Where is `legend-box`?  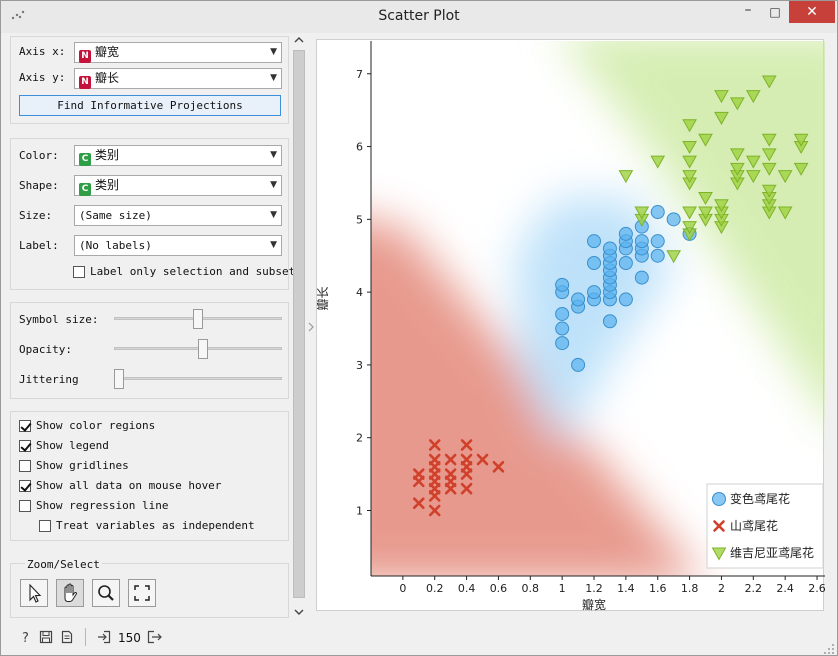 legend-box is located at coordinates (765, 526).